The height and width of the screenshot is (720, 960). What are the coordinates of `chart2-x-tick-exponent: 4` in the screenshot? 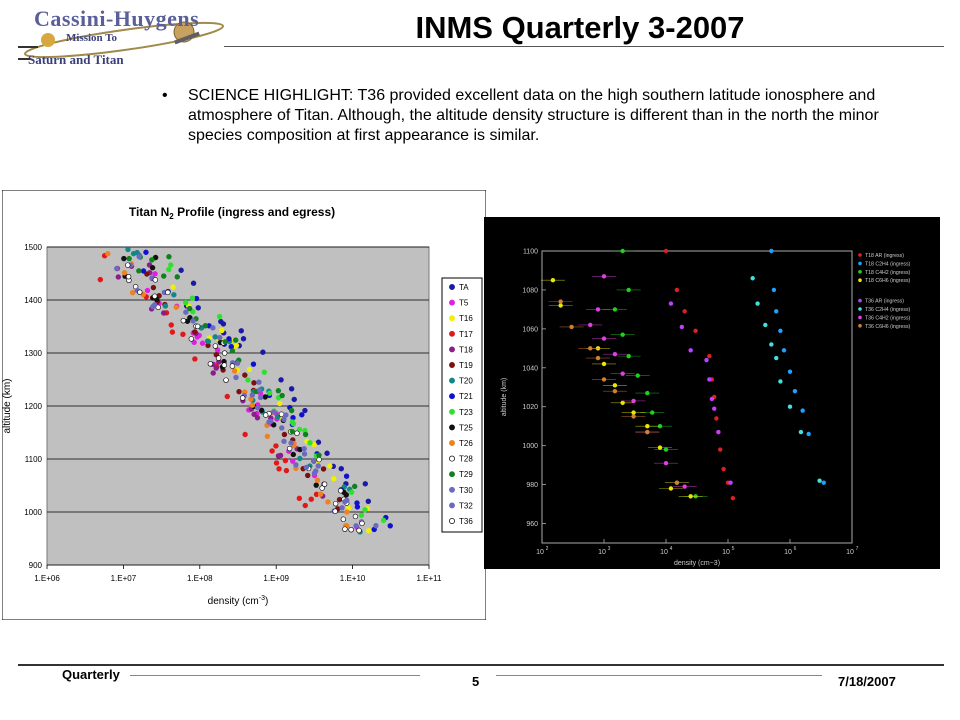 It's located at (671, 549).